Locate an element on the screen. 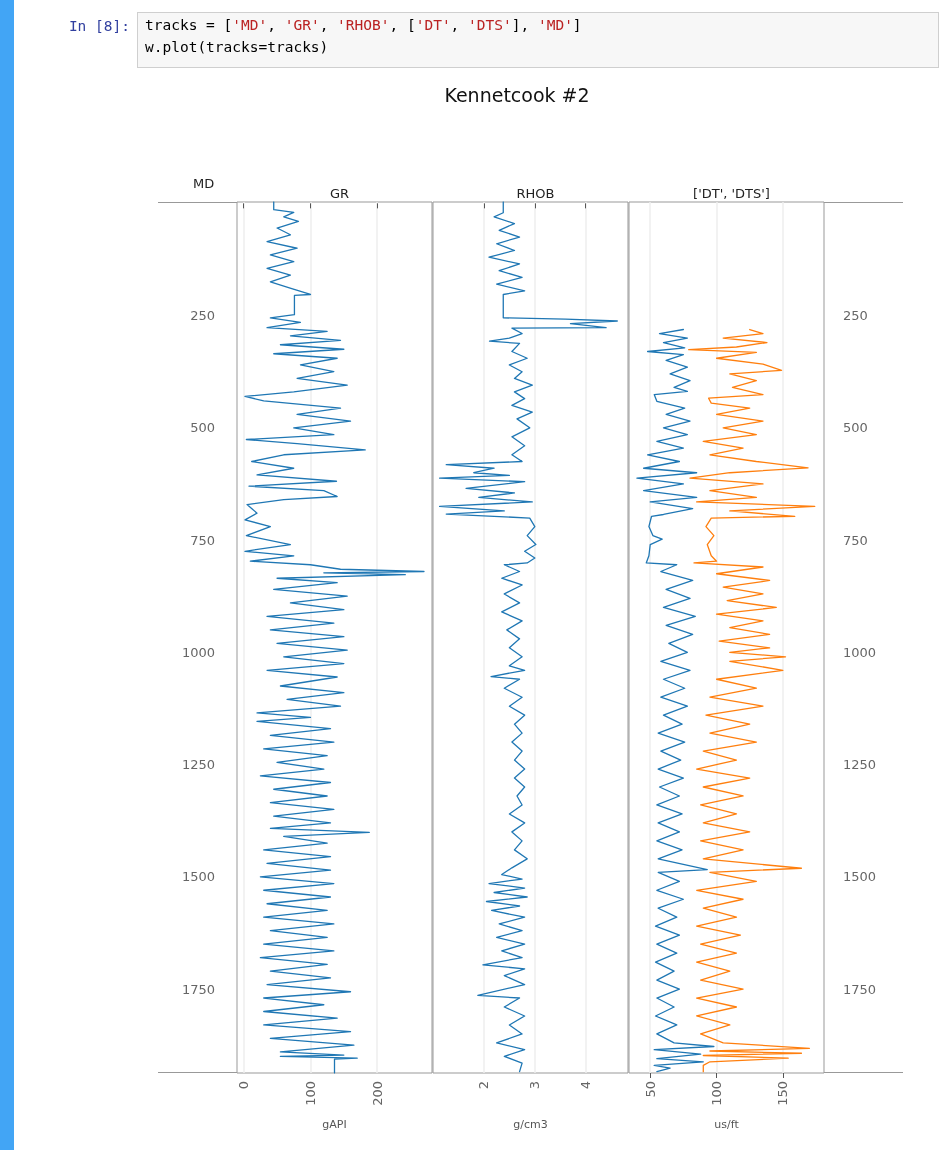 This screenshot has width=952, height=1166. y2-tick-label: 500 is located at coordinates (855, 428).